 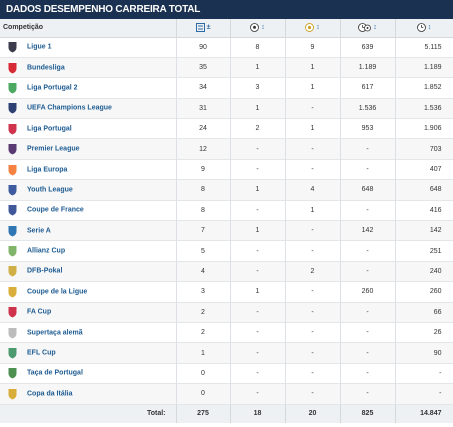 What do you see at coordinates (424, 47) in the screenshot?
I see `minutes-cell: 5.115` at bounding box center [424, 47].